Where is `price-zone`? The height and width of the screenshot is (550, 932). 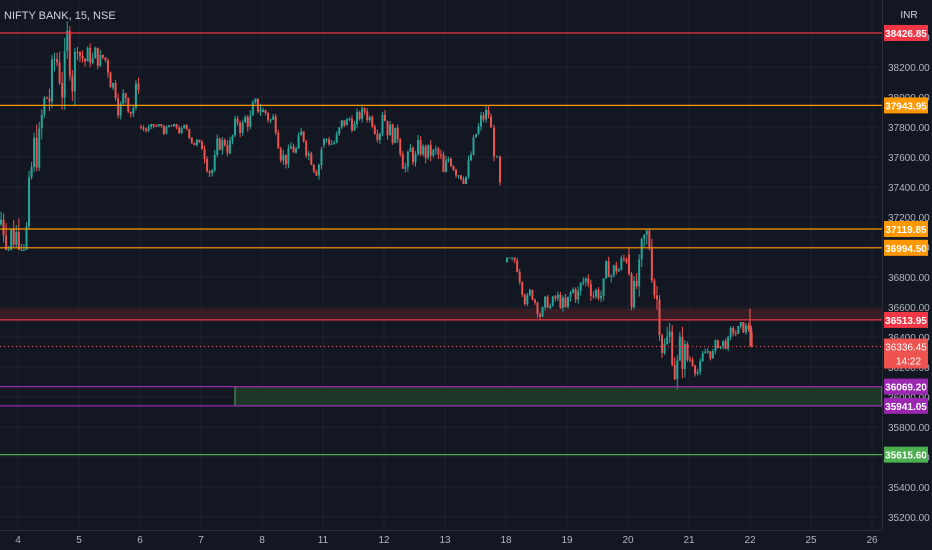 price-zone is located at coordinates (441, 314).